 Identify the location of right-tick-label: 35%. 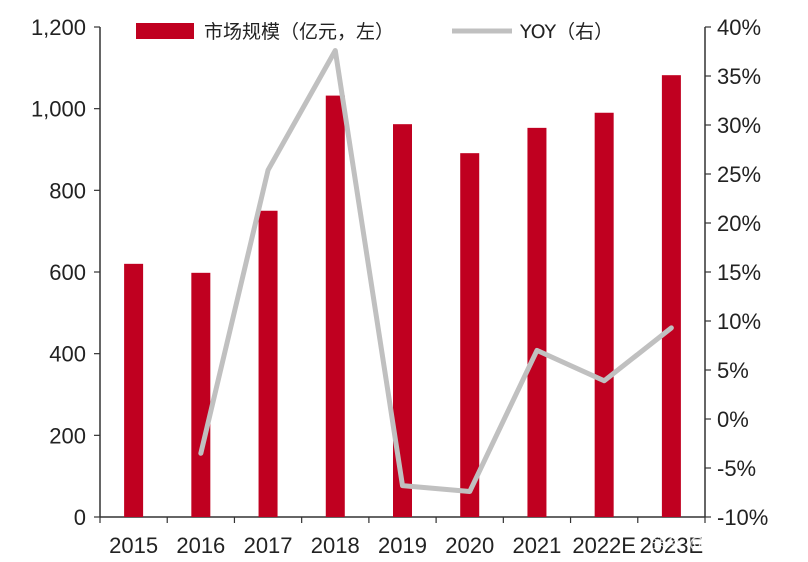
(739, 76).